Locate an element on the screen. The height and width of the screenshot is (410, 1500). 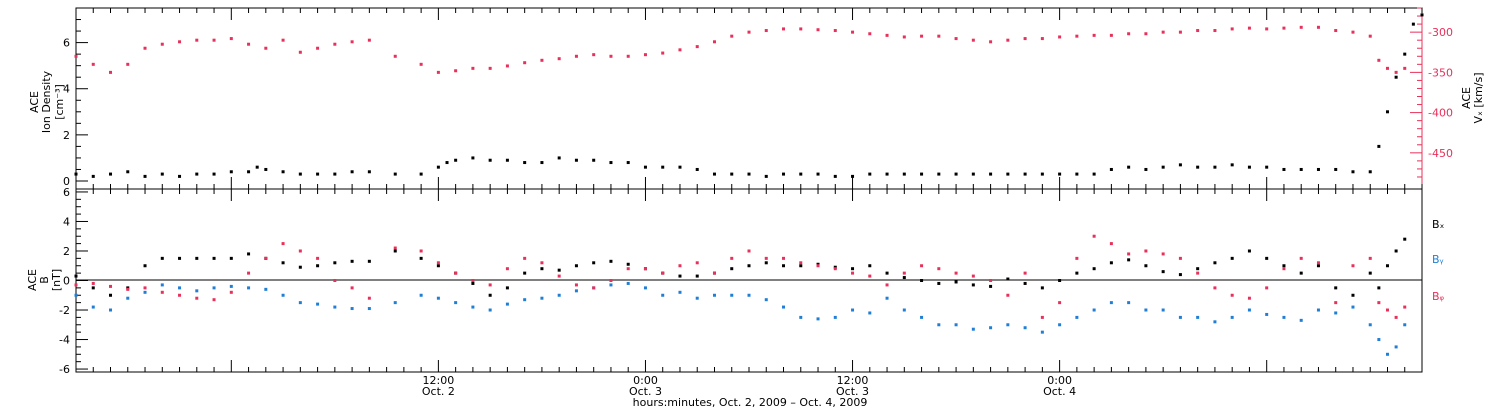
b-tick-label: 4 is located at coordinates (66, 221).